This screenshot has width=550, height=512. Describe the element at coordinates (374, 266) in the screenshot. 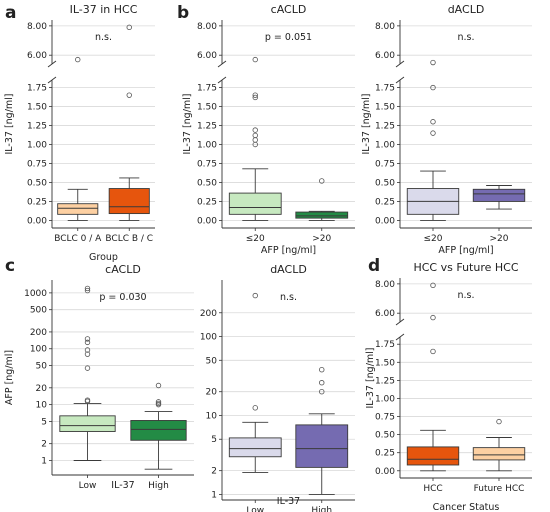

I see `panel-letter-d: d` at that location.